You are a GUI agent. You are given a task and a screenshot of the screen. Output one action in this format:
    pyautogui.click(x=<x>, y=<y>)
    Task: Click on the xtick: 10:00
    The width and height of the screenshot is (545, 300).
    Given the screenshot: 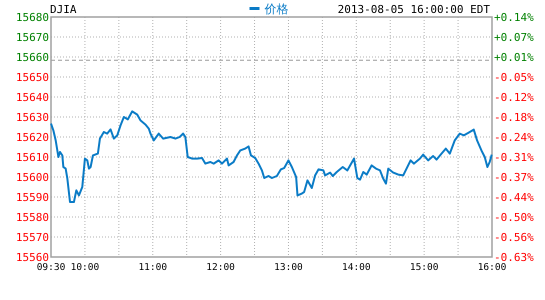 What is the action you would take?
    pyautogui.click(x=85, y=267)
    